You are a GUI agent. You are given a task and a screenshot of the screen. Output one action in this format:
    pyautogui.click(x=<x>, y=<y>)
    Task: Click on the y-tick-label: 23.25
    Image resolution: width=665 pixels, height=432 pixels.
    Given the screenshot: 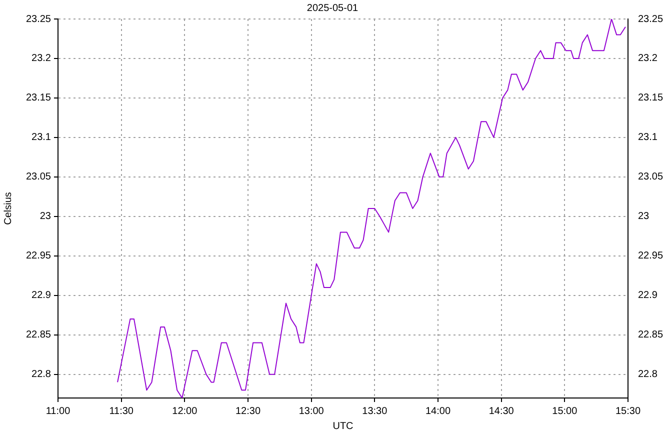 What is the action you would take?
    pyautogui.click(x=39, y=19)
    